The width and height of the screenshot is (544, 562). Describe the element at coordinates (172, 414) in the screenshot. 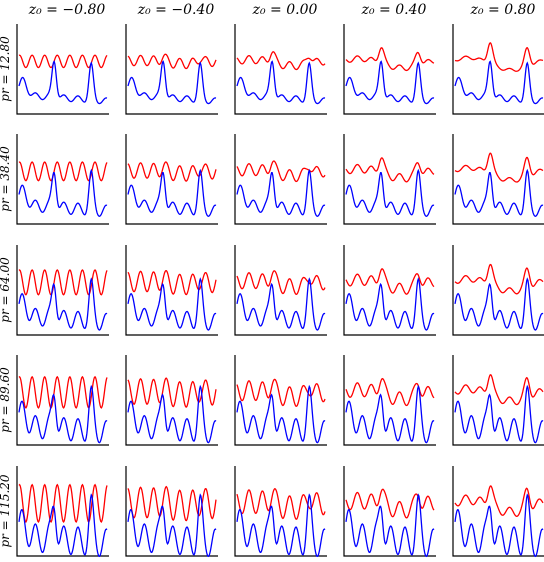

I see `blue-curve-r3-c1` at that location.